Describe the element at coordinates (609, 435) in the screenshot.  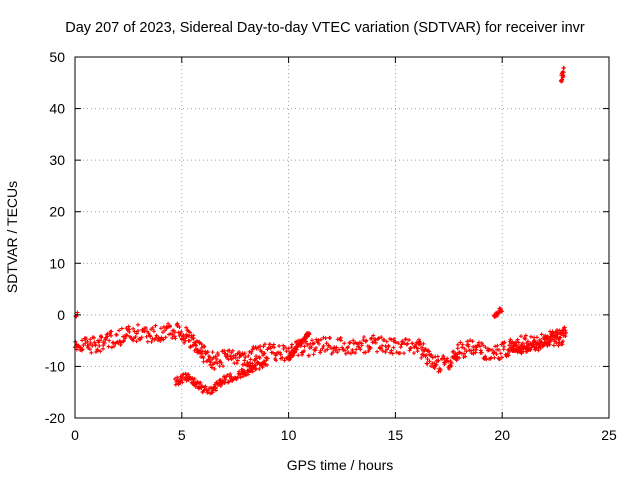
I see `x-tick-label: 25` at that location.